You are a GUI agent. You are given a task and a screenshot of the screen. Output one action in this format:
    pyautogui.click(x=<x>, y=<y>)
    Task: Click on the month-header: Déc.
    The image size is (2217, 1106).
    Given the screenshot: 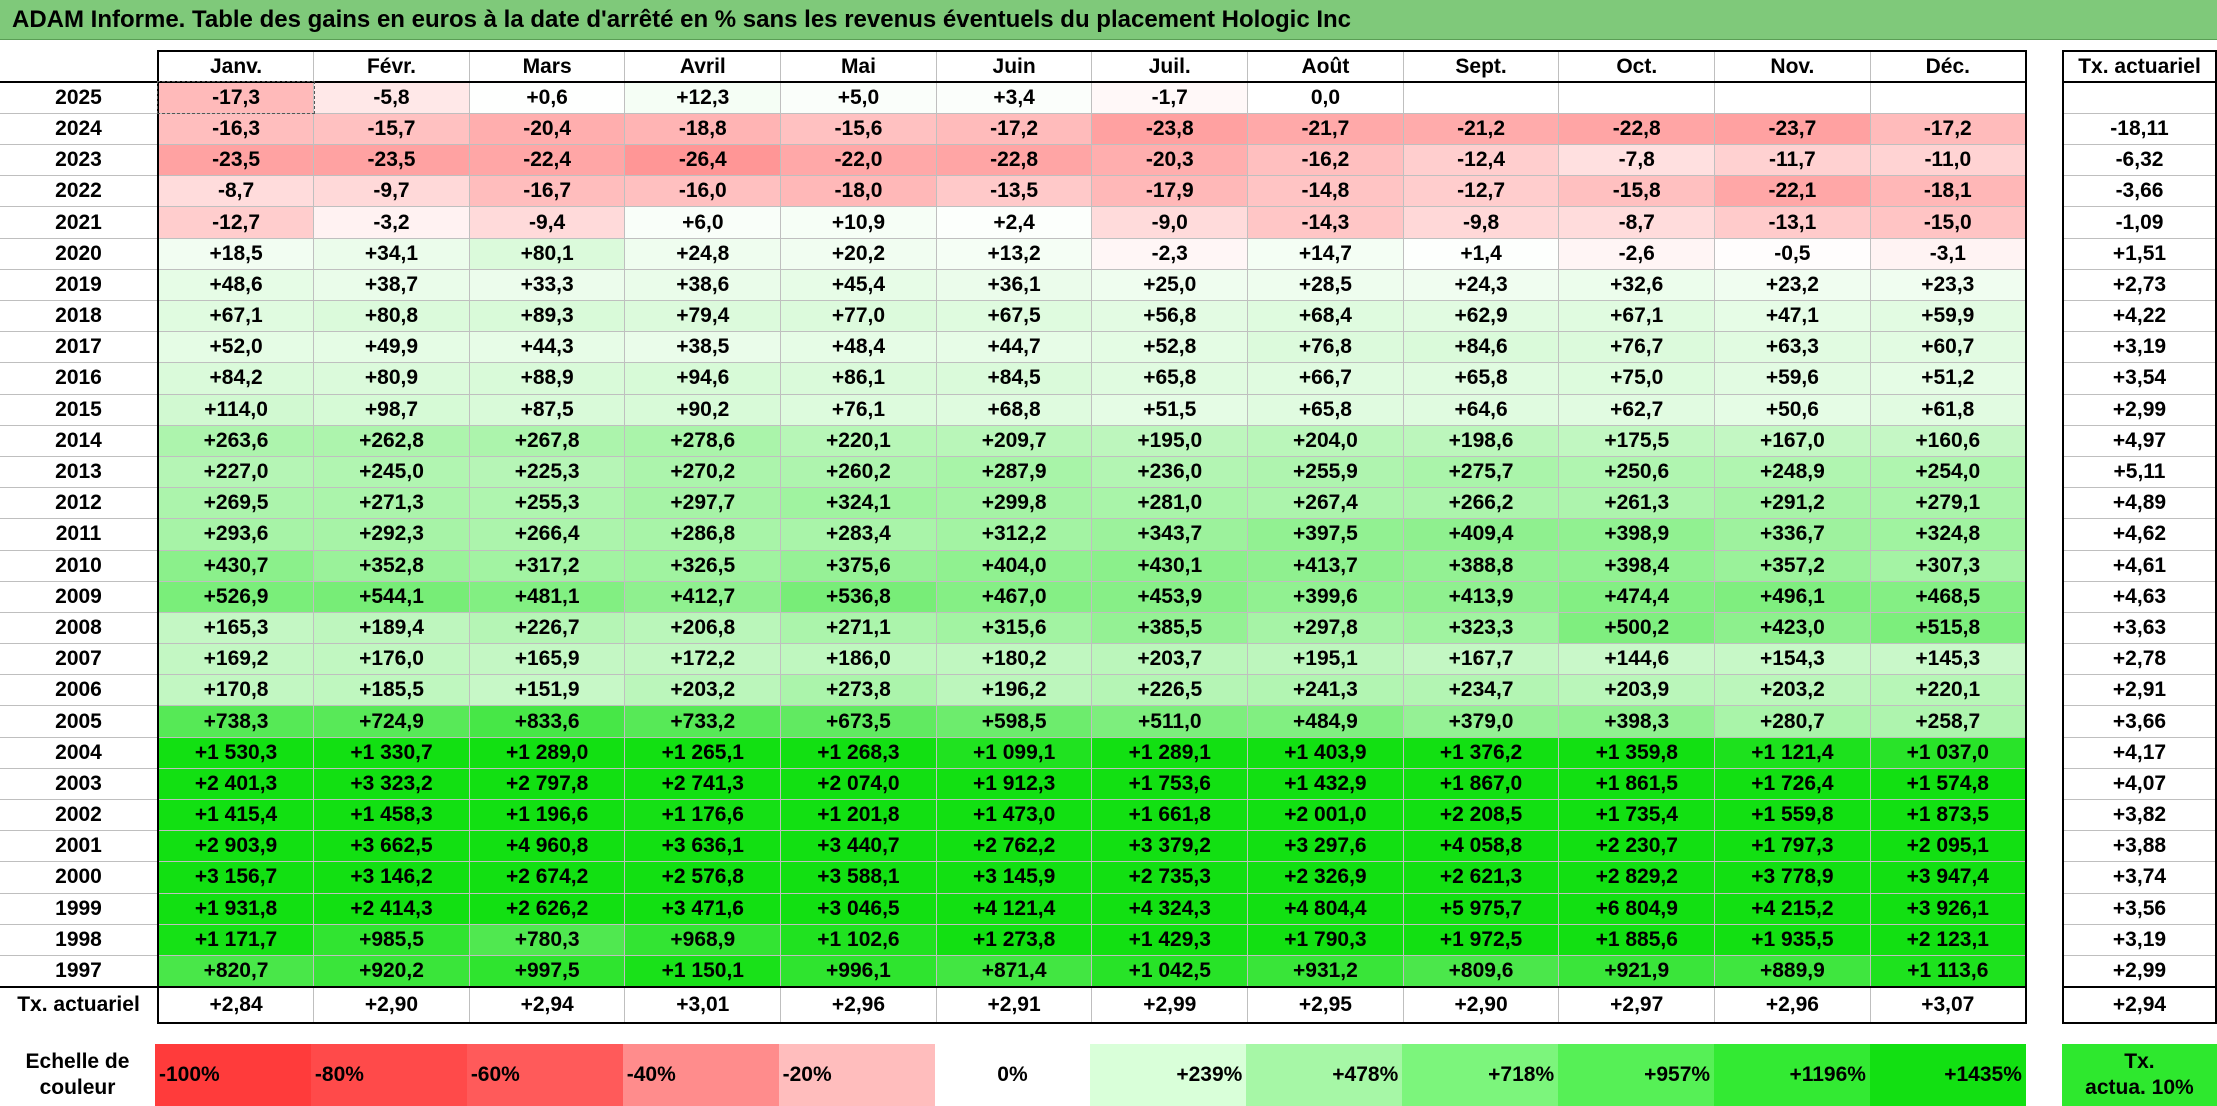 What is the action you would take?
    pyautogui.click(x=1948, y=66)
    